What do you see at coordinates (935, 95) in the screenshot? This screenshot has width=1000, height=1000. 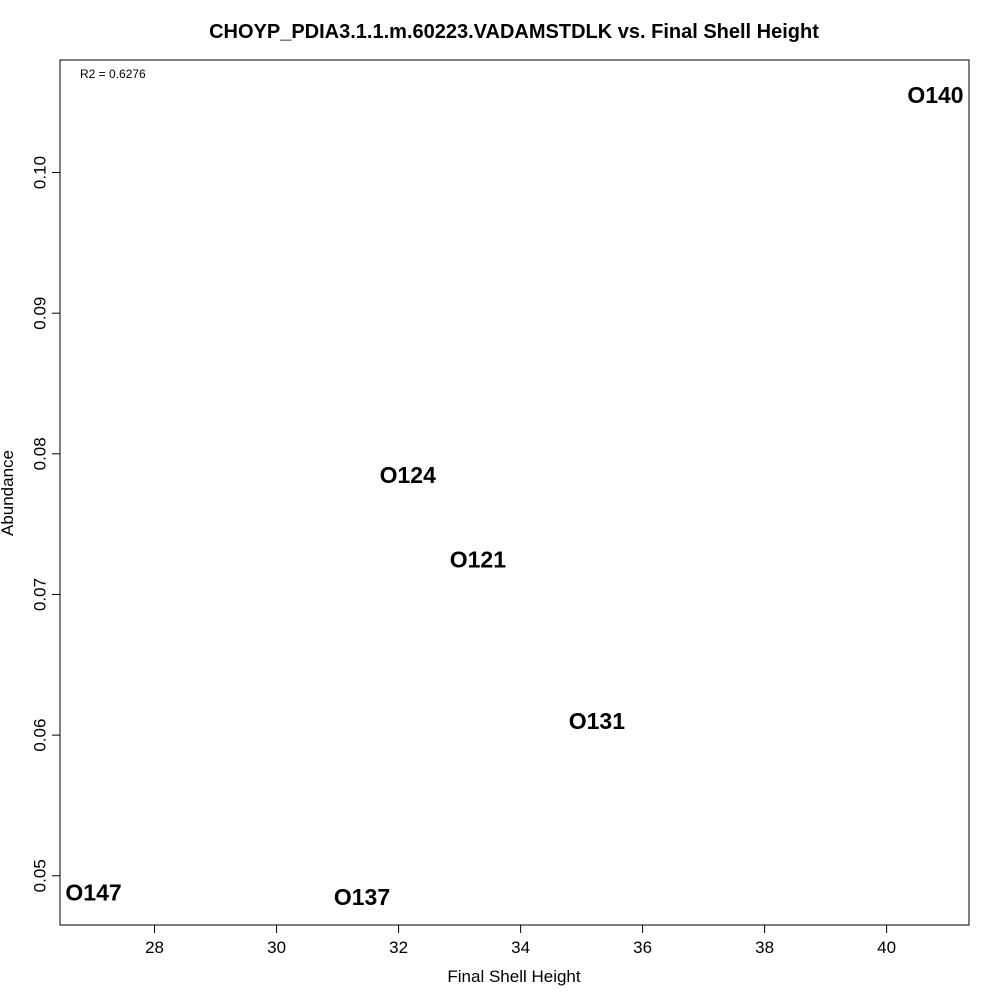 I see `point-label: O140` at bounding box center [935, 95].